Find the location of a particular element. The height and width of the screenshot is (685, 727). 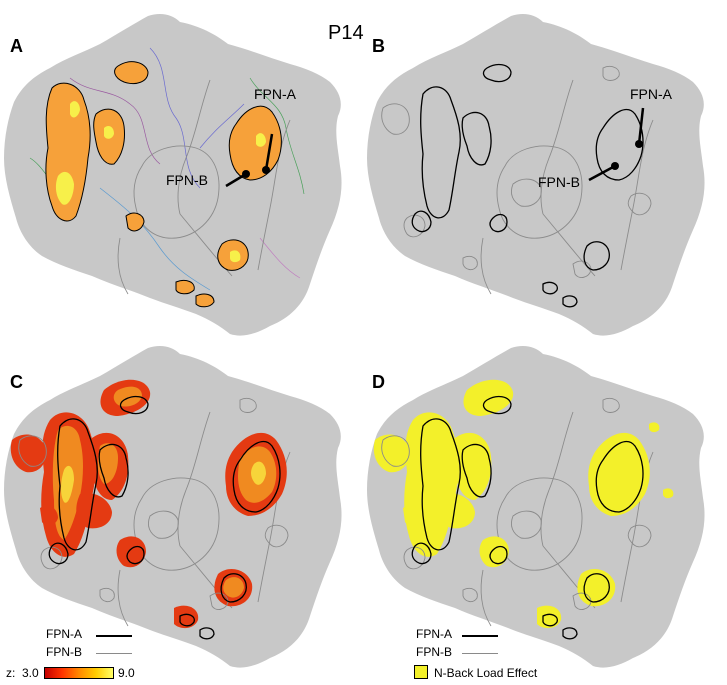

panel-letter-c: C is located at coordinates (16, 382).